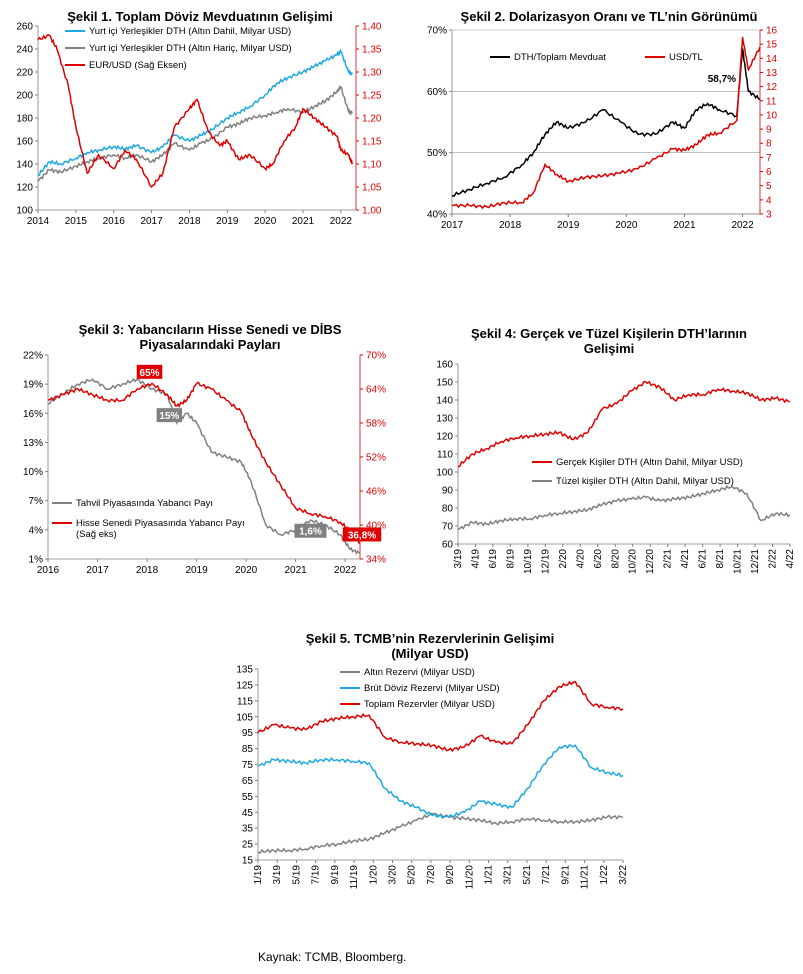 Image resolution: width=803 pixels, height=974 pixels. I want to click on y-tick-label: 50%, so click(437, 153).